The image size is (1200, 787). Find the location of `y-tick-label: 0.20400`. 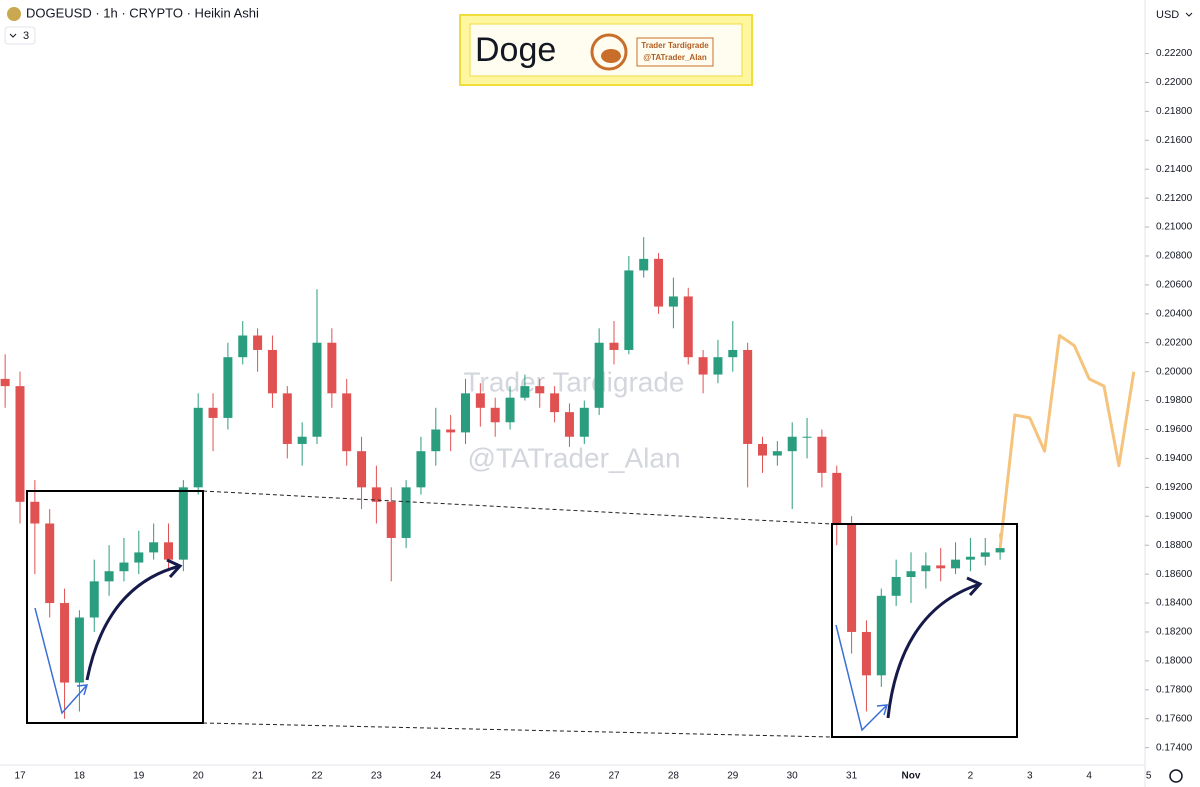

y-tick-label: 0.20400 is located at coordinates (1174, 313).